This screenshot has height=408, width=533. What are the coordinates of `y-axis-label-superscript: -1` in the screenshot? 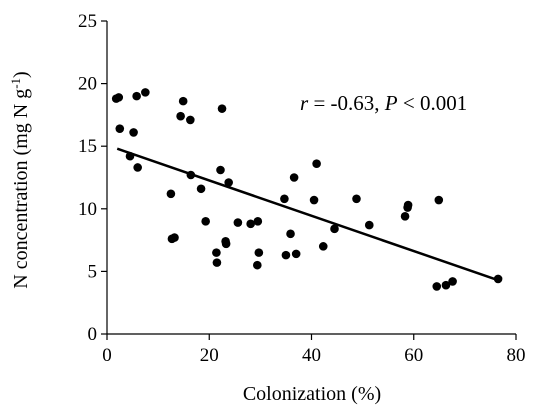 It's located at (15, 83).